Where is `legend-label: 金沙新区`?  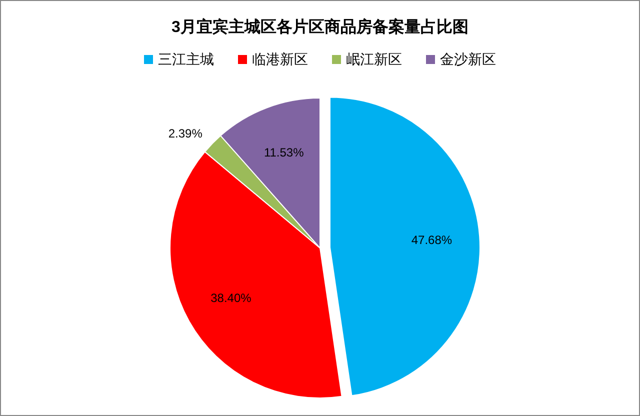 legend-label: 金沙新区 is located at coordinates (468, 59).